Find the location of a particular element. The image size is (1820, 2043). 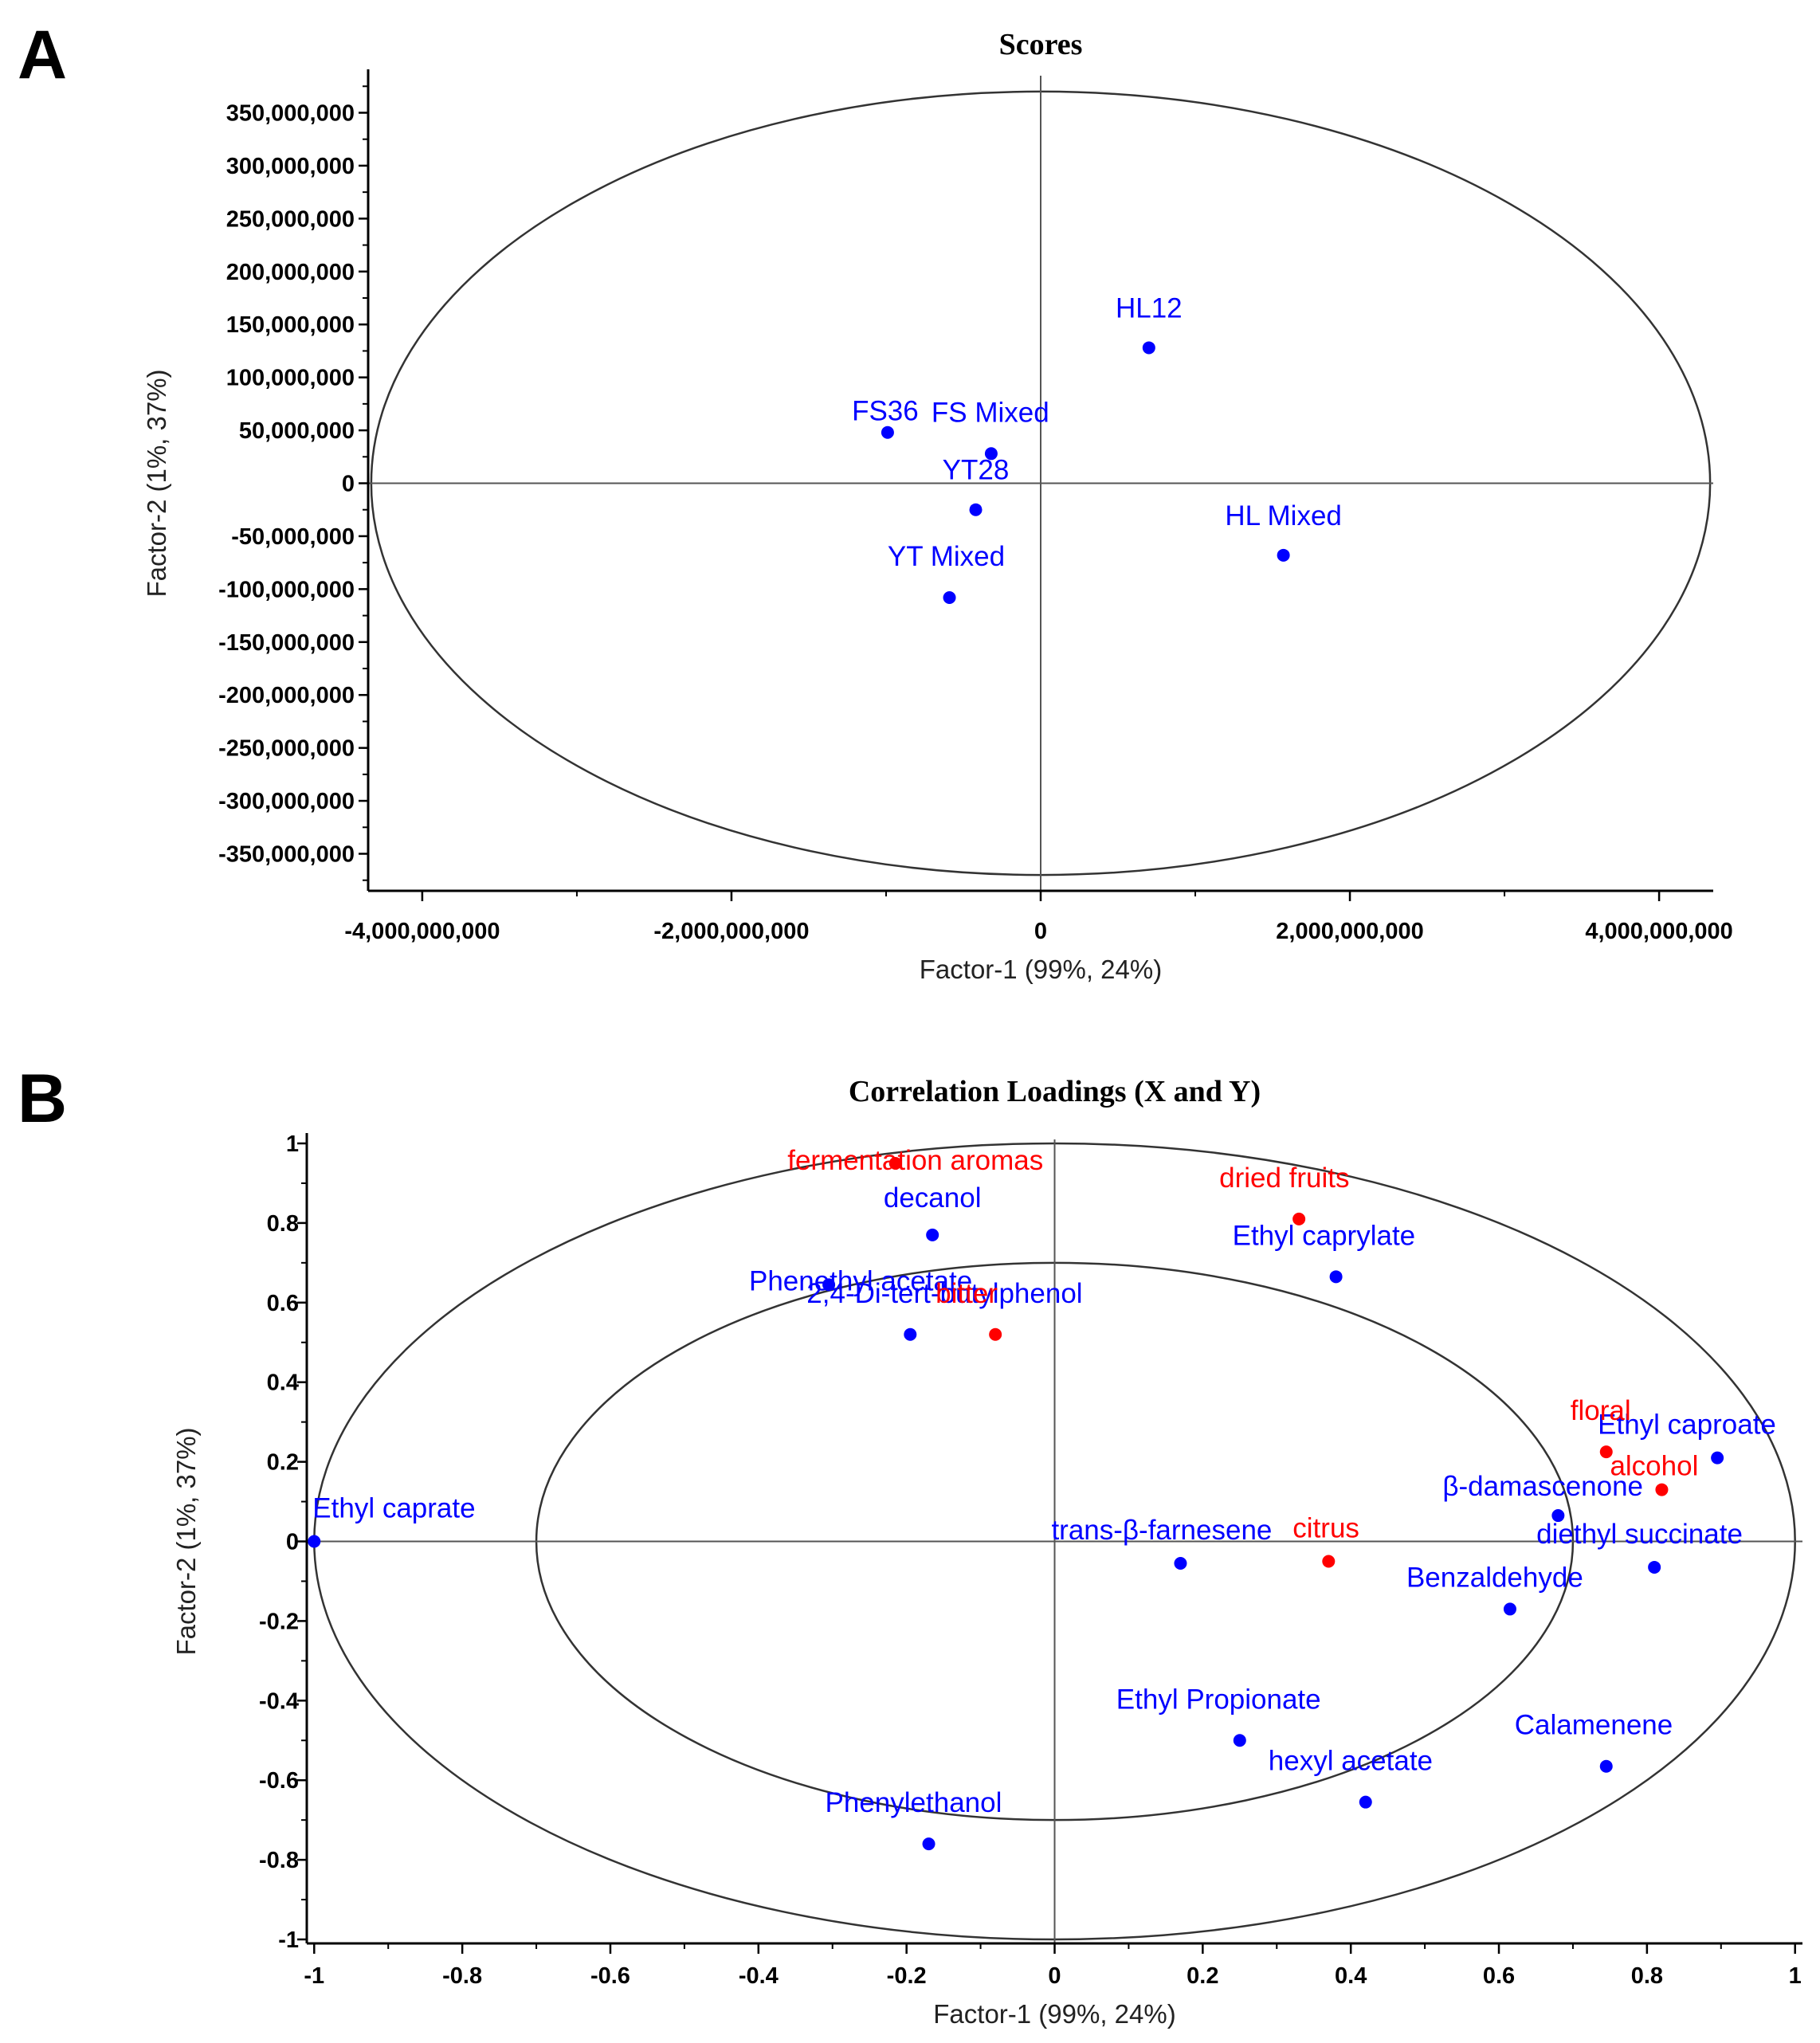

x-tick-label: -0.6 is located at coordinates (610, 1976).